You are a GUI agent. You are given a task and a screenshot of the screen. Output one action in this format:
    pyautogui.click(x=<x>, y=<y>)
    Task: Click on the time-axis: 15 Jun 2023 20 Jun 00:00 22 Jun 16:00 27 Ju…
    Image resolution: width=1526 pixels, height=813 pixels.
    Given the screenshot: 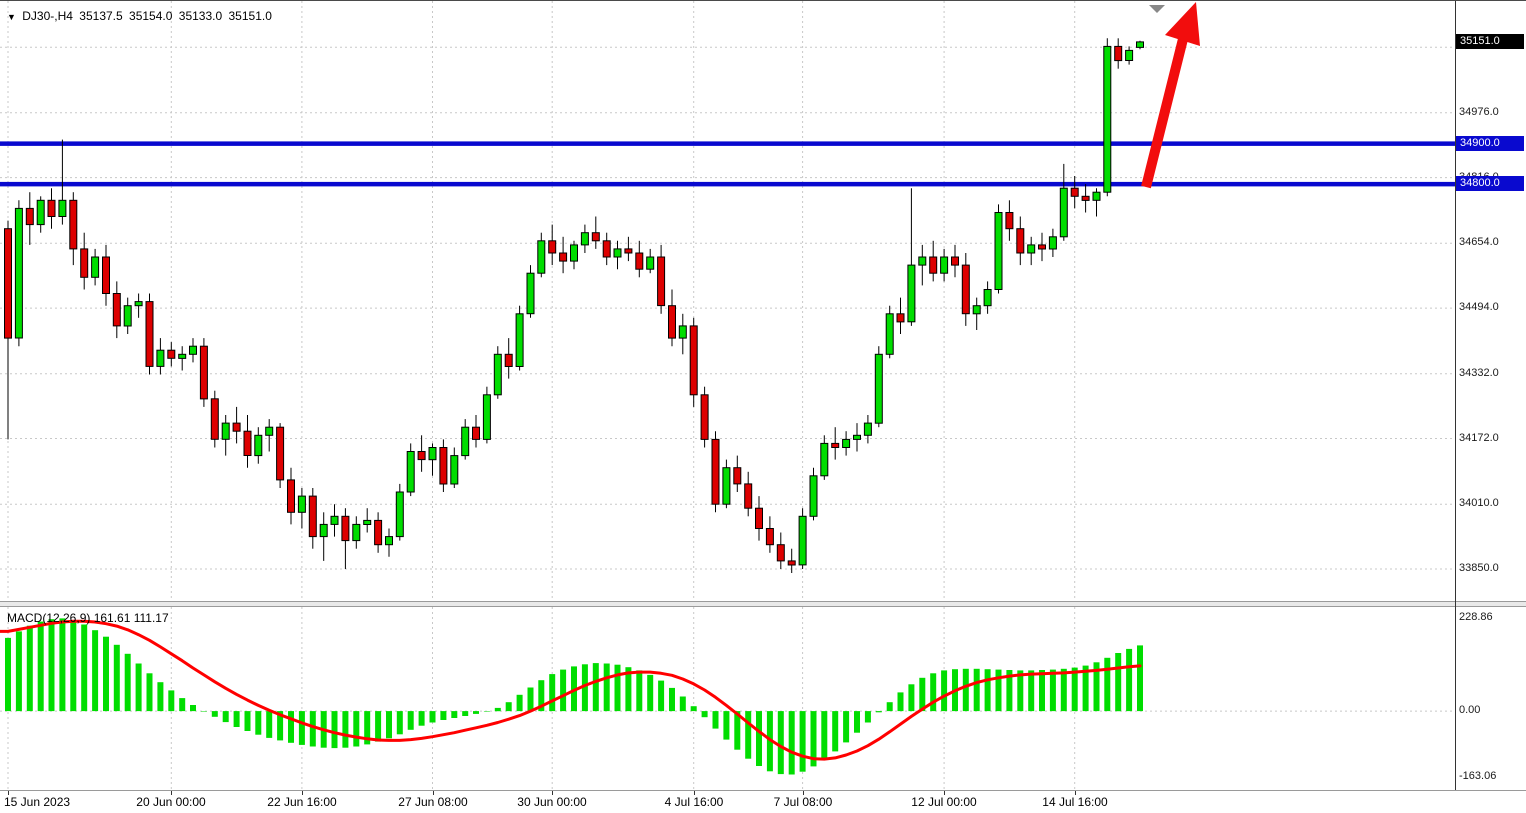 What is the action you would take?
    pyautogui.click(x=763, y=801)
    